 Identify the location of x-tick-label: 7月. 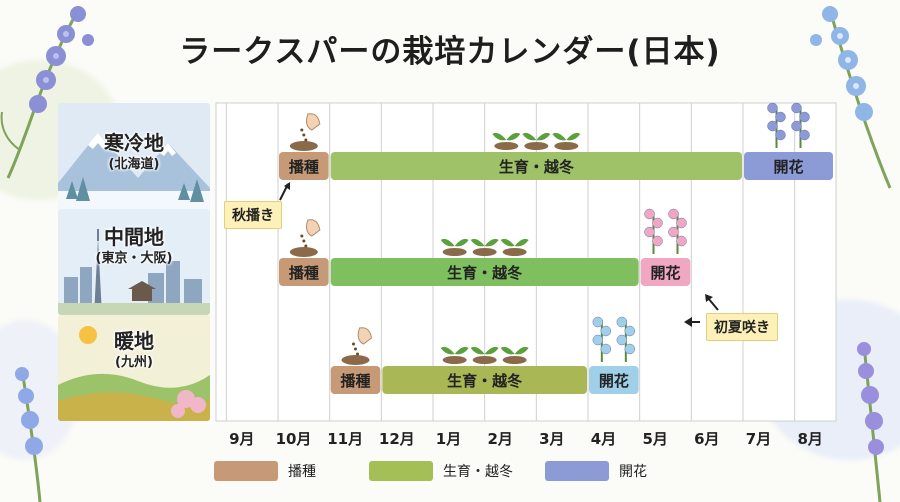
(758, 439).